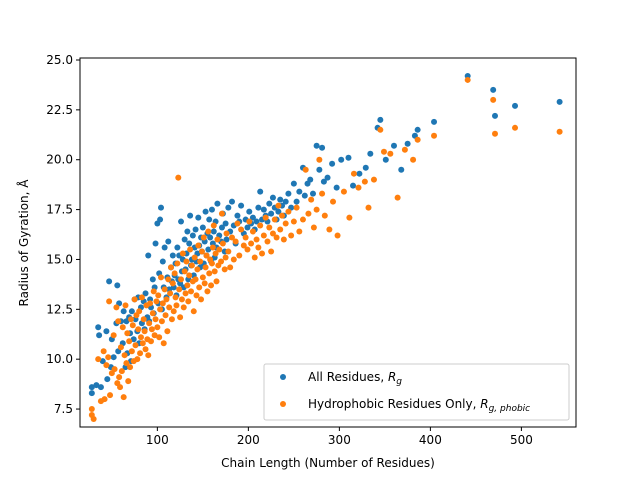 The image size is (640, 480). What do you see at coordinates (59, 160) in the screenshot?
I see `y-tick-label: 20.0` at bounding box center [59, 160].